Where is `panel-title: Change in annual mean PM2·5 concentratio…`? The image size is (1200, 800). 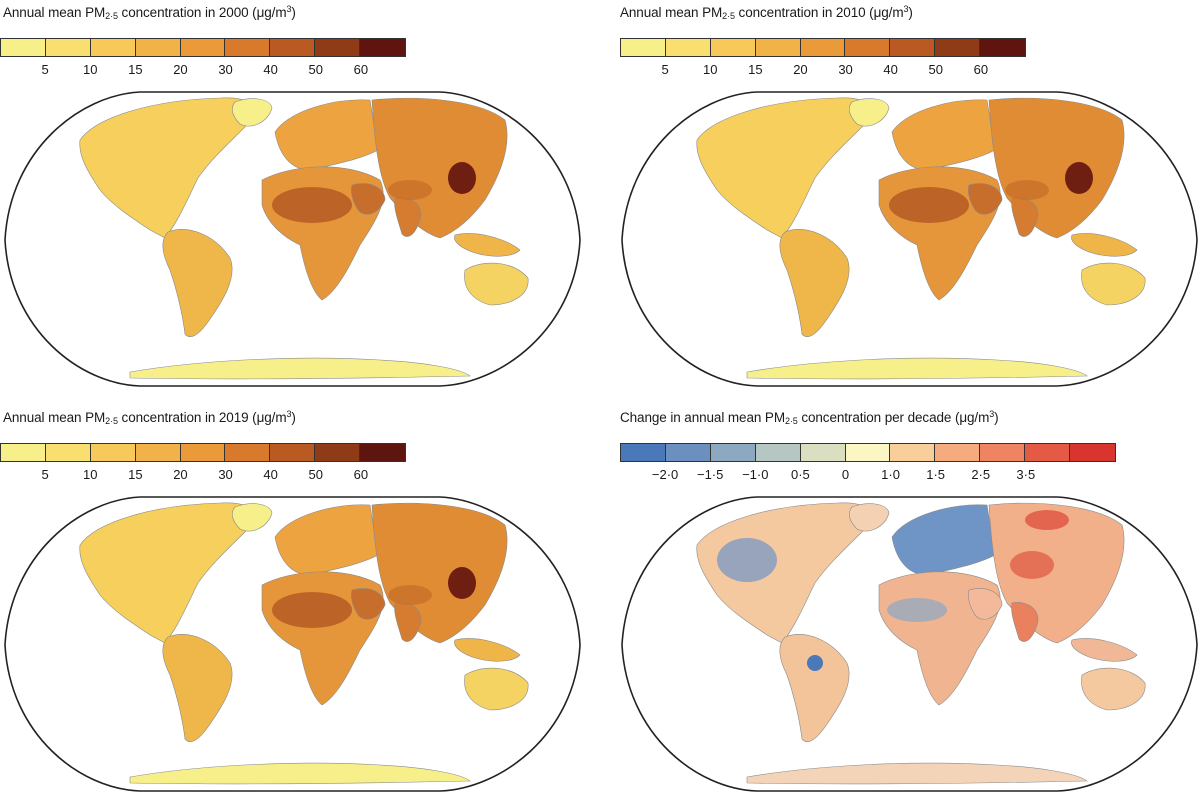
panel-title: Change in annual mean PM2·5 concentratio… is located at coordinates (809, 417).